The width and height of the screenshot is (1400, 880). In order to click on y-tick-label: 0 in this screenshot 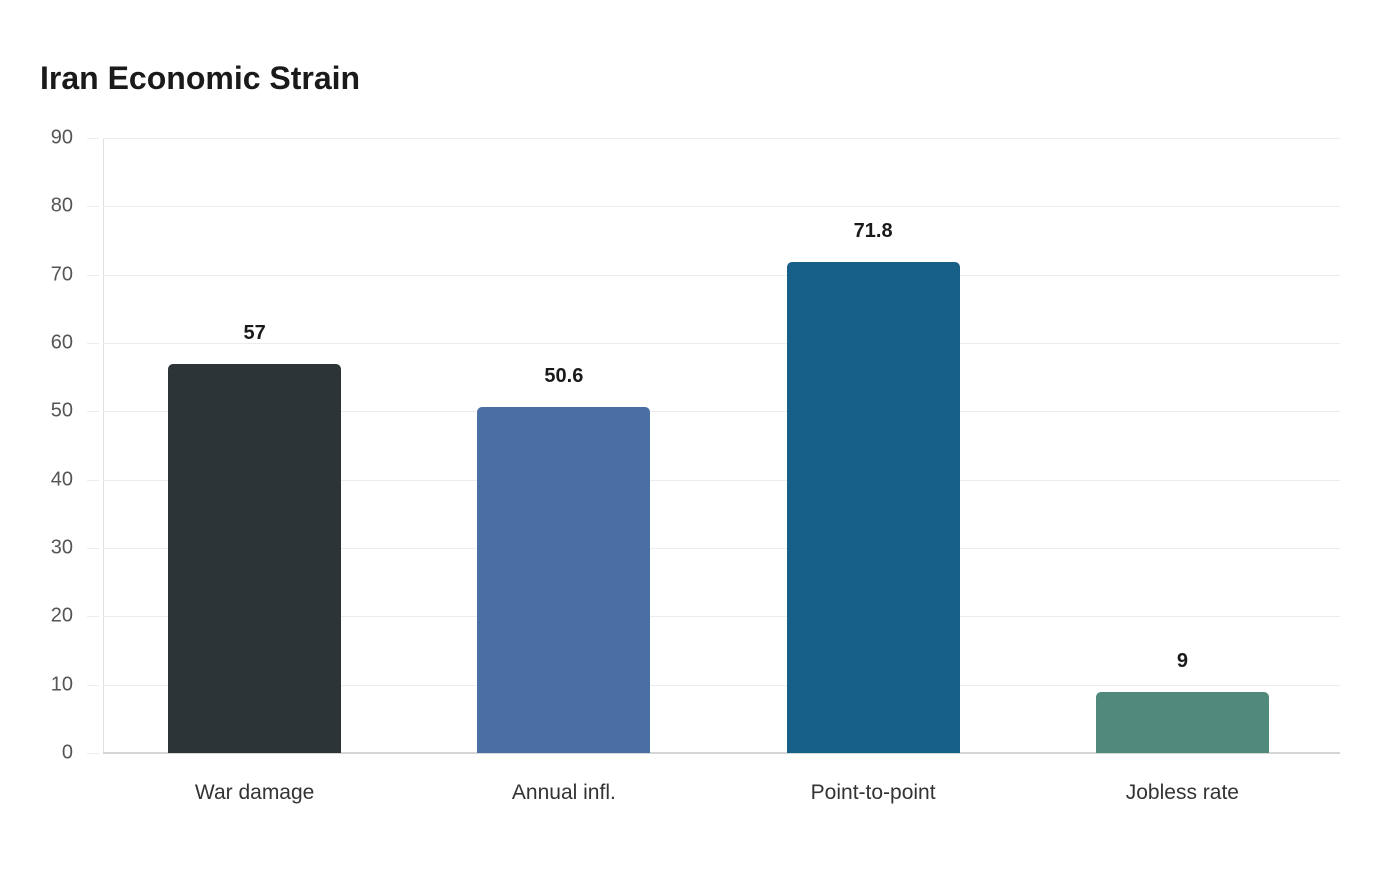, I will do `click(67, 752)`.